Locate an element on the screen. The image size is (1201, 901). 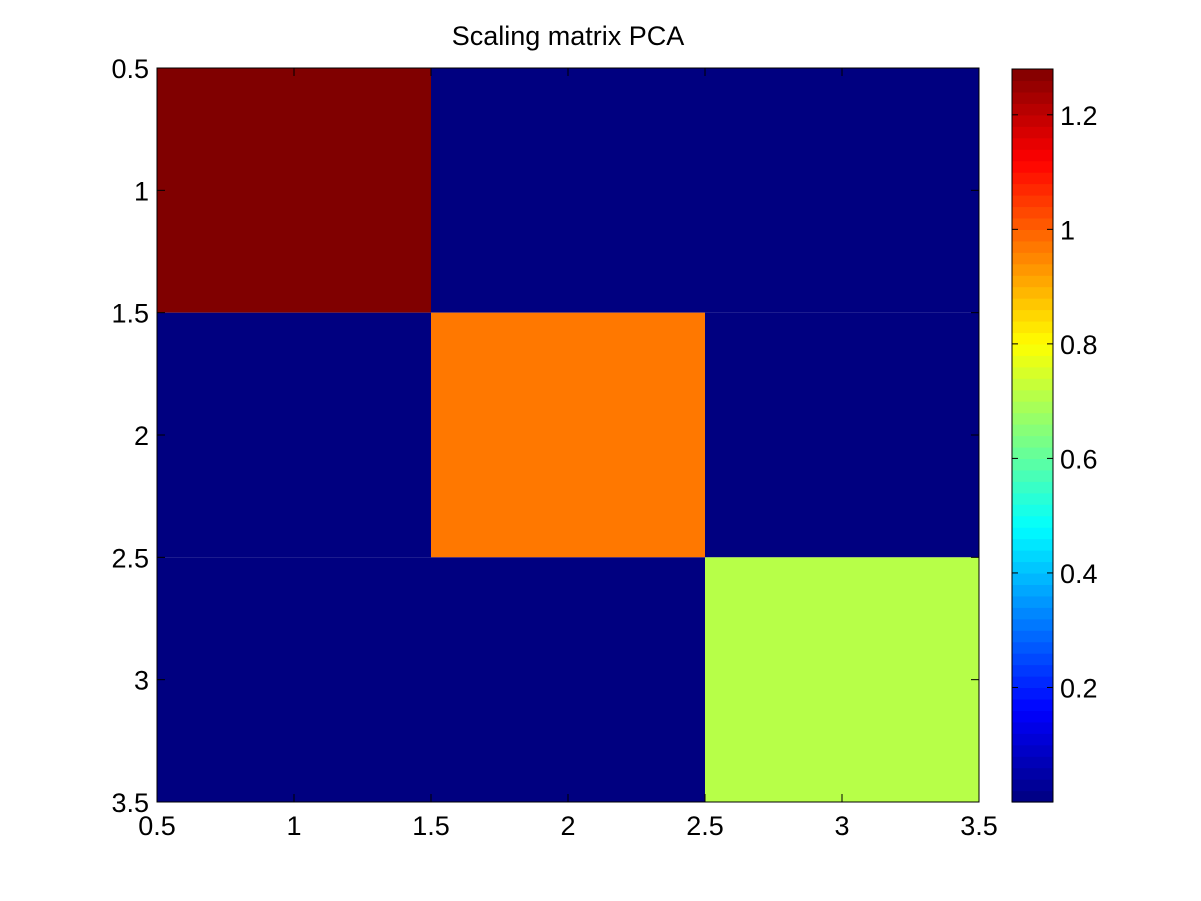
colorbar-tick-label: 1.2 is located at coordinates (1079, 116).